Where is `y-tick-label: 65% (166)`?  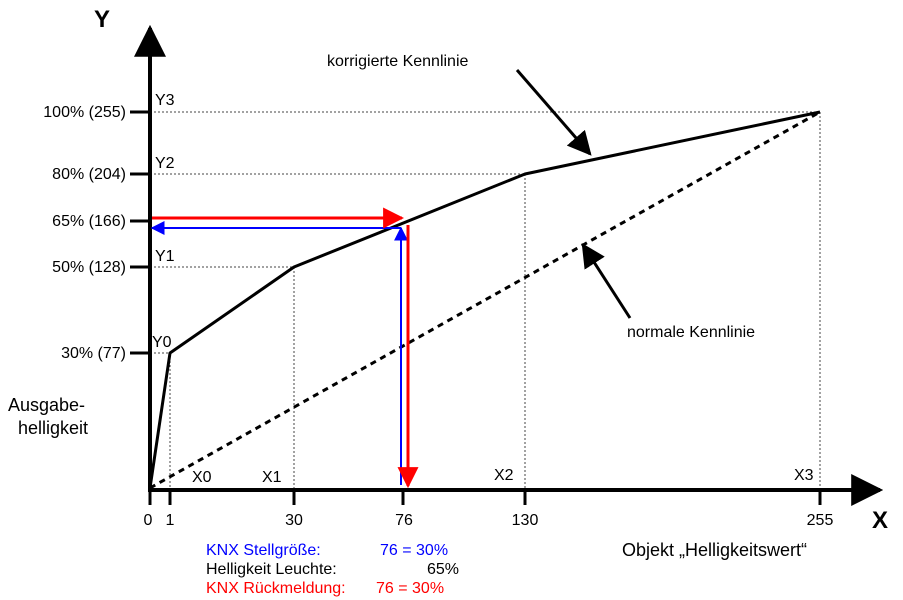 y-tick-label: 65% (166) is located at coordinates (89, 221).